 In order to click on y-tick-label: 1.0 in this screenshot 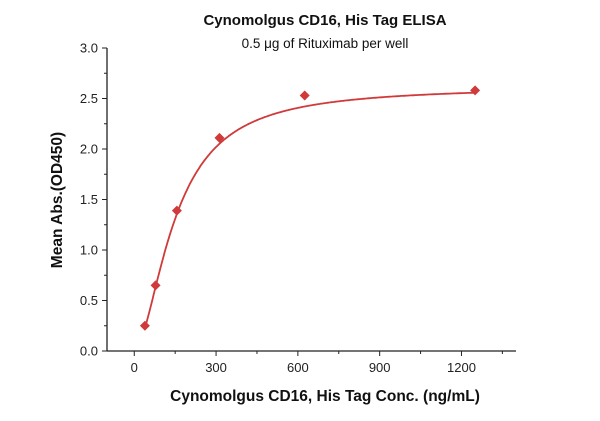, I will do `click(89, 250)`.